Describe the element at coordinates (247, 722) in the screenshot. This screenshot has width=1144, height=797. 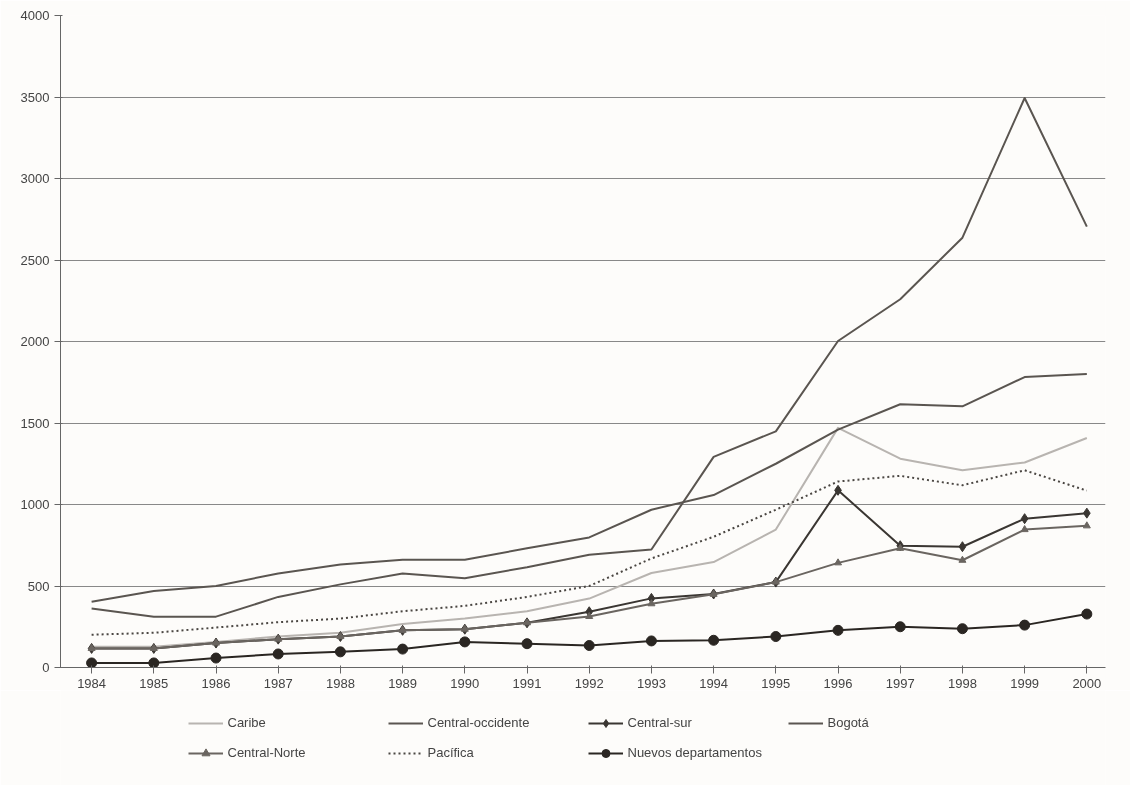
I see `legend-label: Caribe` at that location.